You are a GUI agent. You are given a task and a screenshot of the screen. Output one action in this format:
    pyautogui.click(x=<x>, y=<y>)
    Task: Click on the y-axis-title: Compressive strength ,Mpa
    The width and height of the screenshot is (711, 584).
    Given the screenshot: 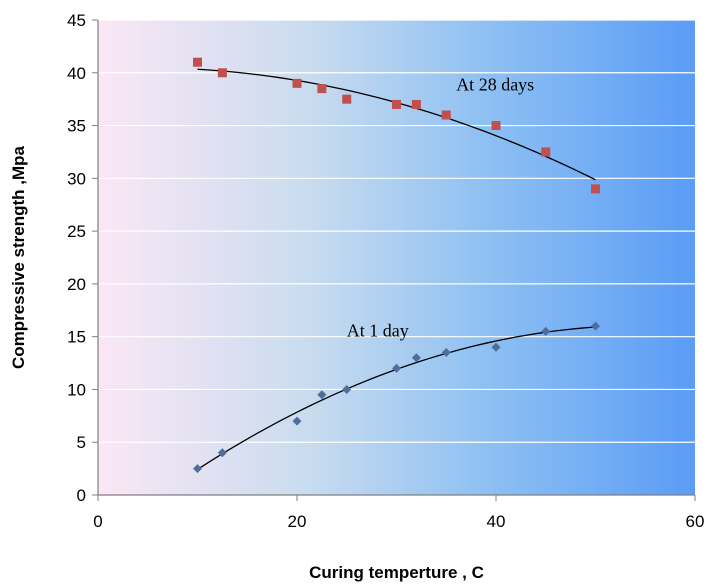 What is the action you would take?
    pyautogui.click(x=18, y=256)
    